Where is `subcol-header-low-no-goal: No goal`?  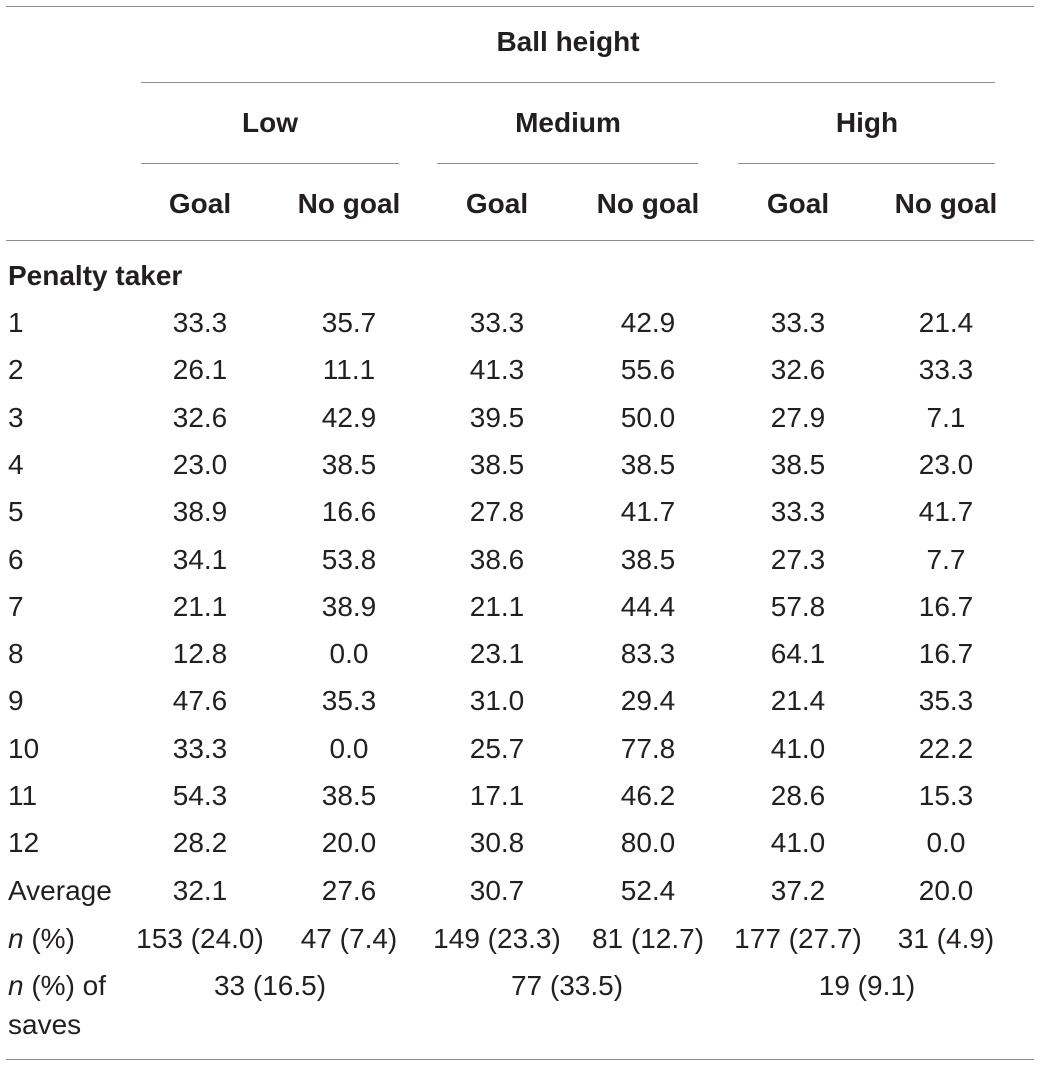 subcol-header-low-no-goal: No goal is located at coordinates (349, 203).